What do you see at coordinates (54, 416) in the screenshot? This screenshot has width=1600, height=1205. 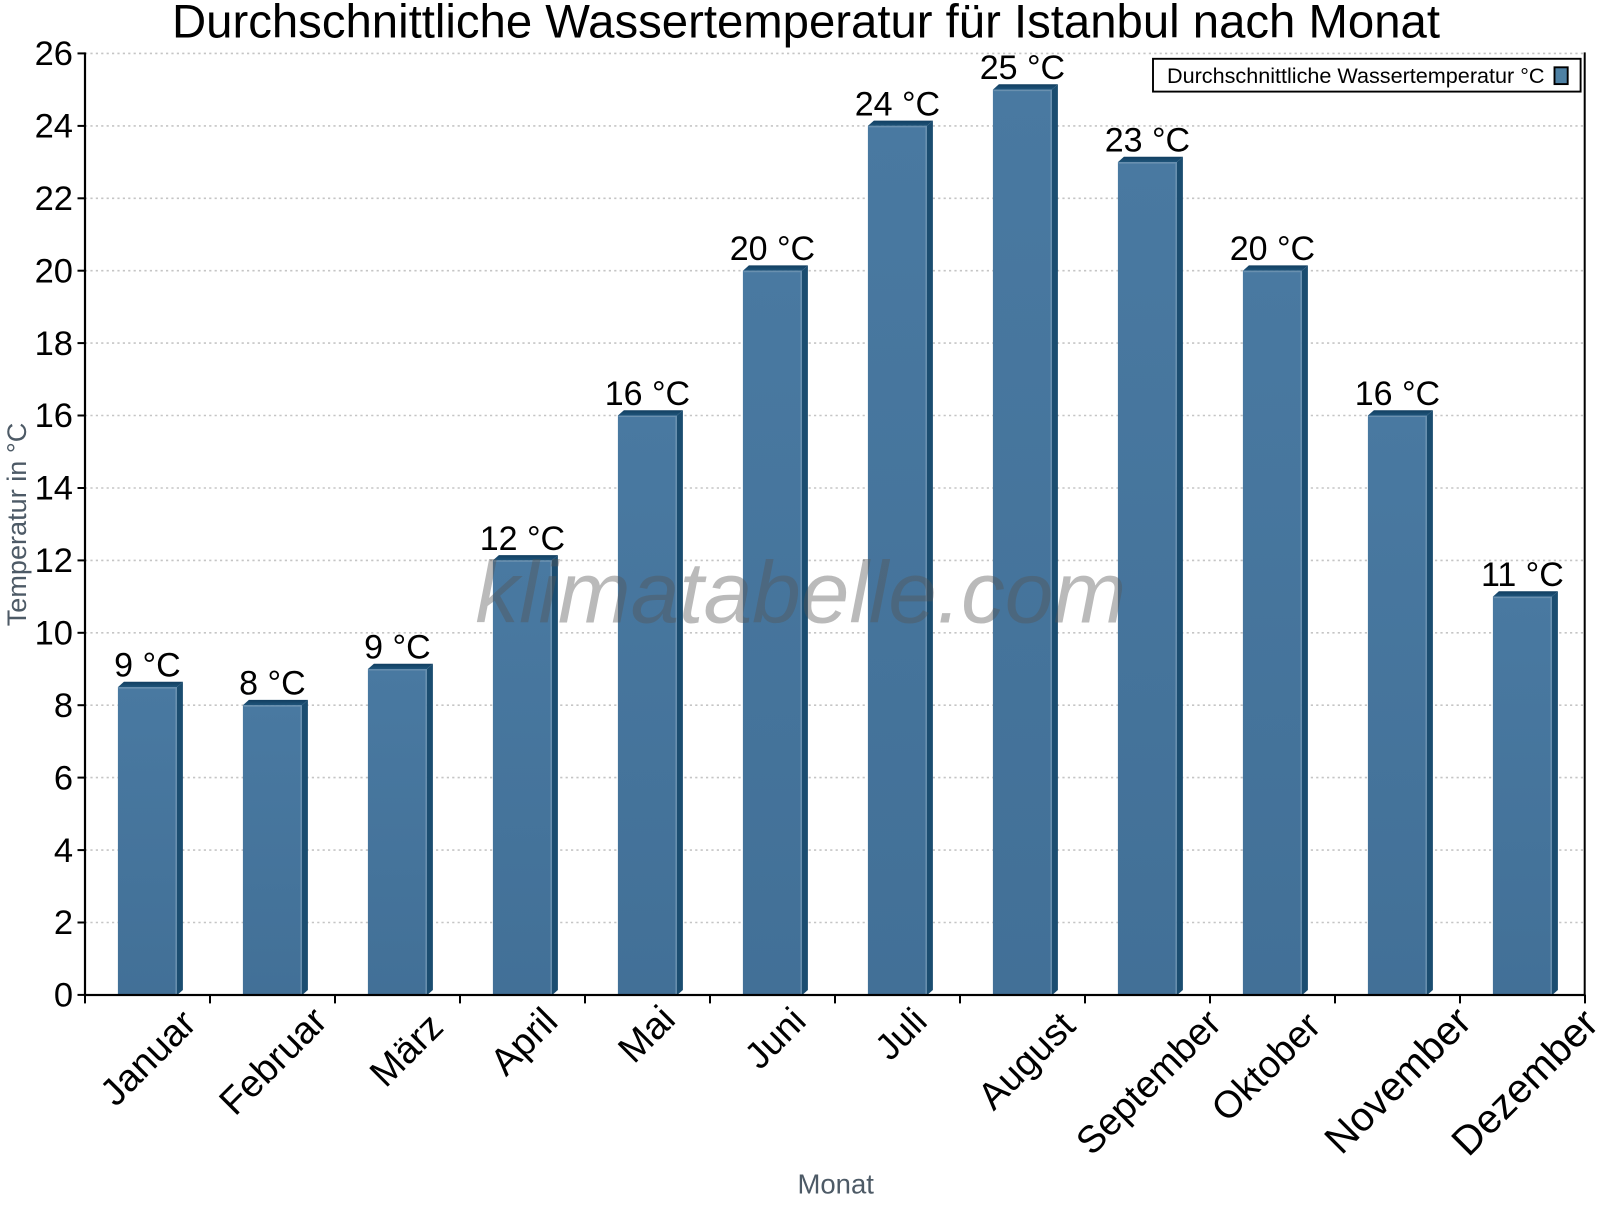 I see `svg-text: 16` at bounding box center [54, 416].